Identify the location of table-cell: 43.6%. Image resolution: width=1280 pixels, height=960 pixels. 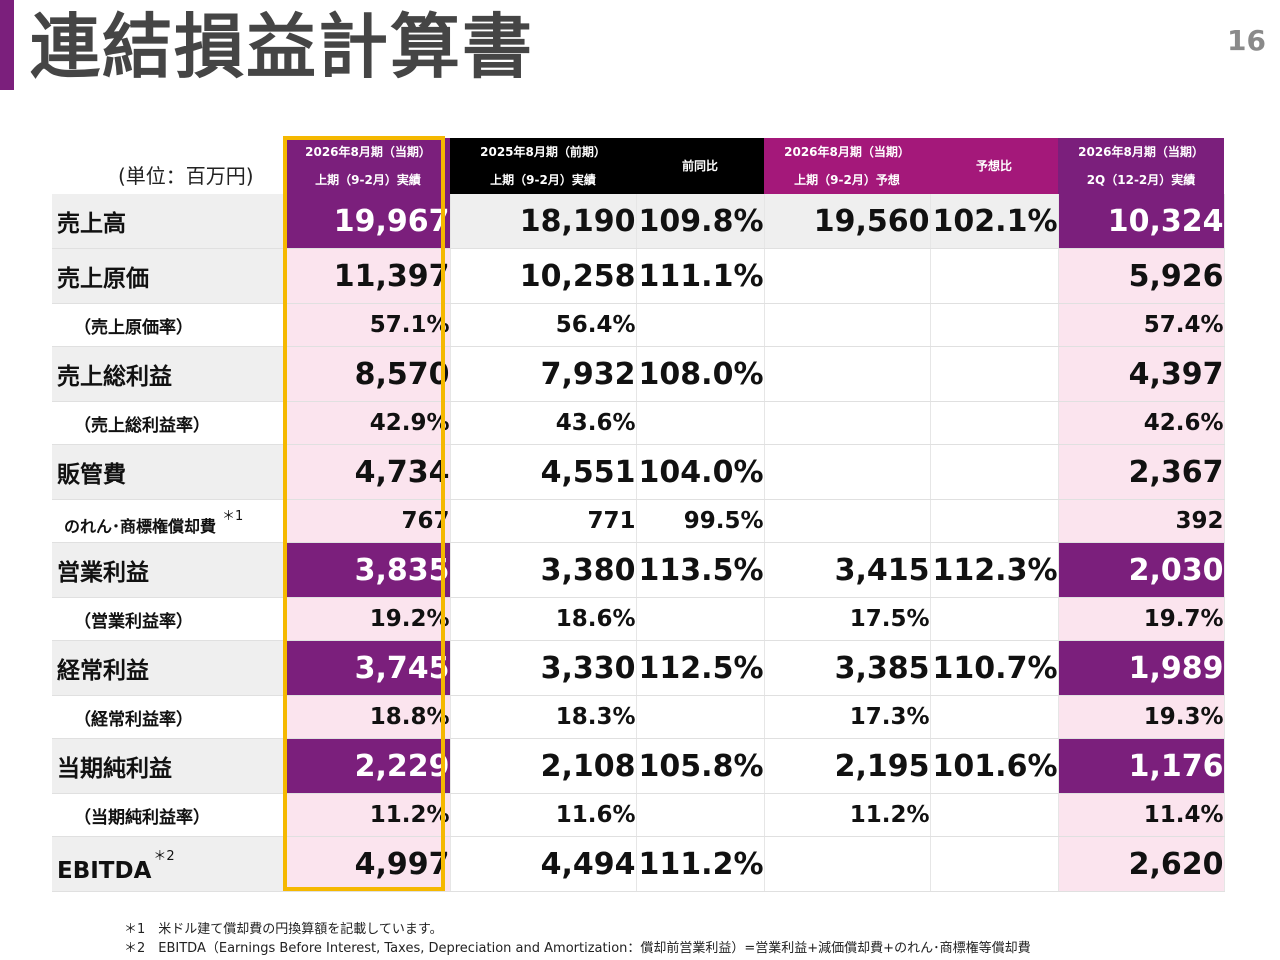
(543, 423).